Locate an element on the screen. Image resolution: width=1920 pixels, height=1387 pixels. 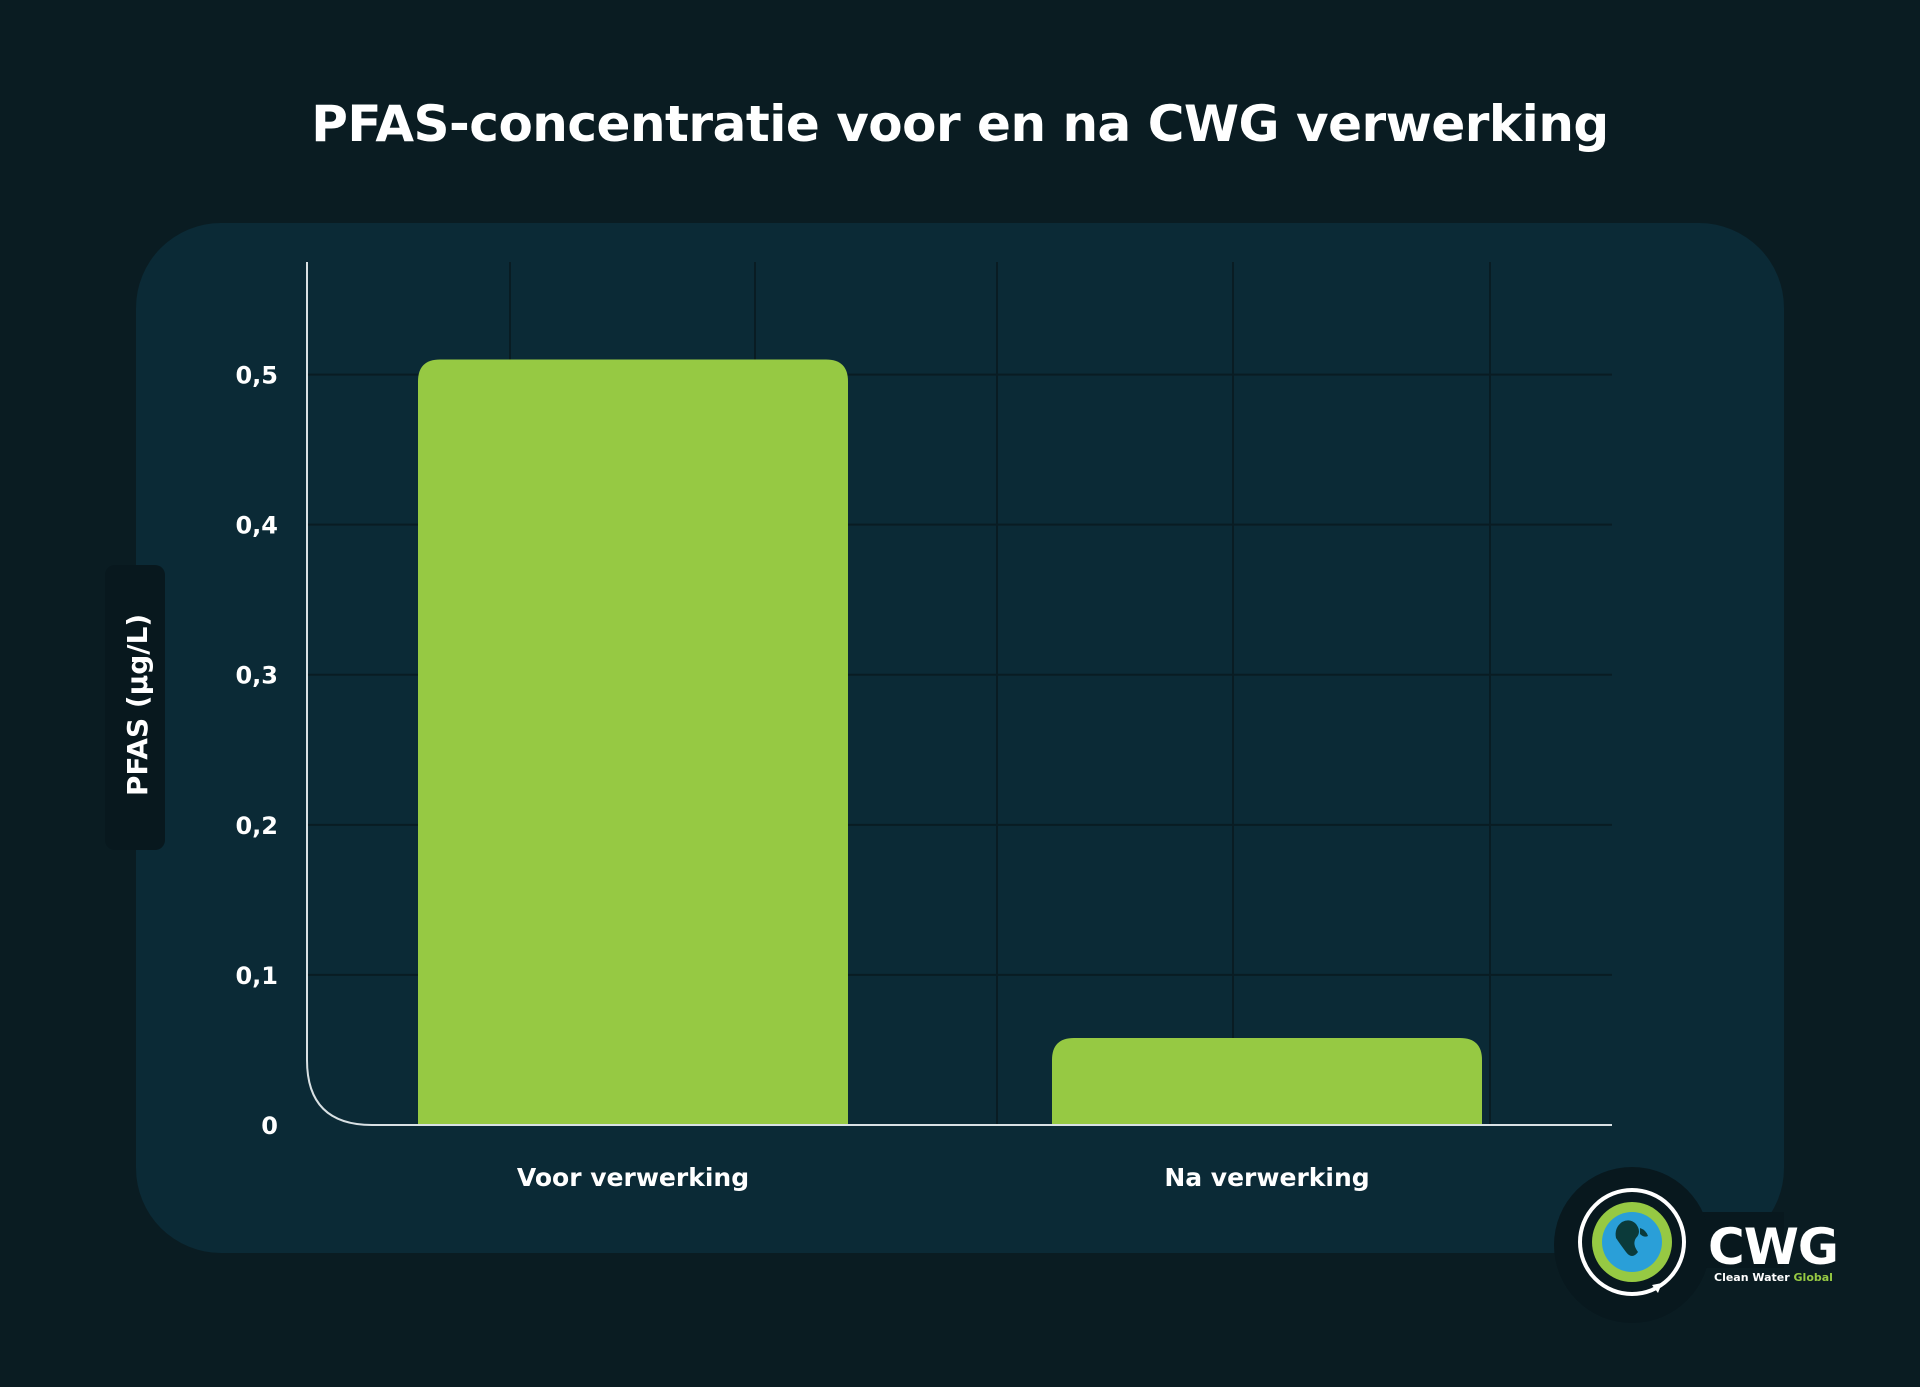
y-tick-label-2: 0,2 is located at coordinates (256, 826).